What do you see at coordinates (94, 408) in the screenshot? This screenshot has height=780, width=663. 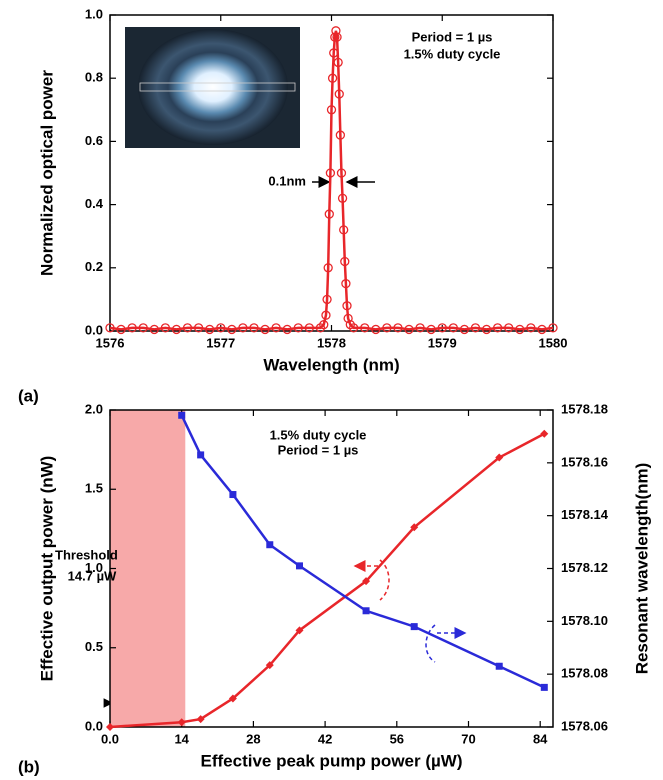 I see `y-tick-label: 2.0` at bounding box center [94, 408].